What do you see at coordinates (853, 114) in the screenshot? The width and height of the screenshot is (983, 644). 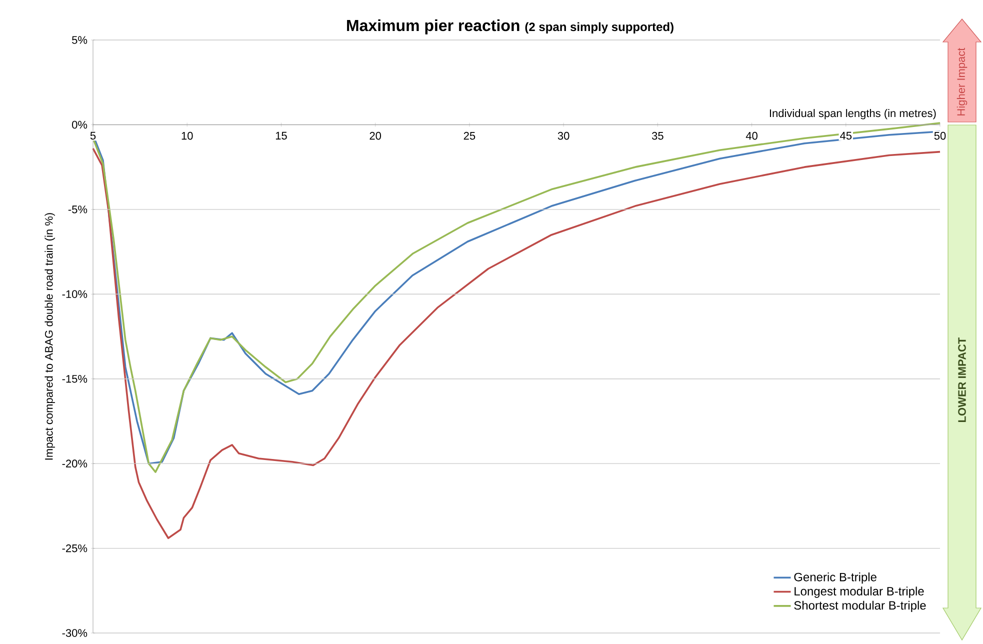 I see `x-axis-title: Individual span lengths (in metres)` at bounding box center [853, 114].